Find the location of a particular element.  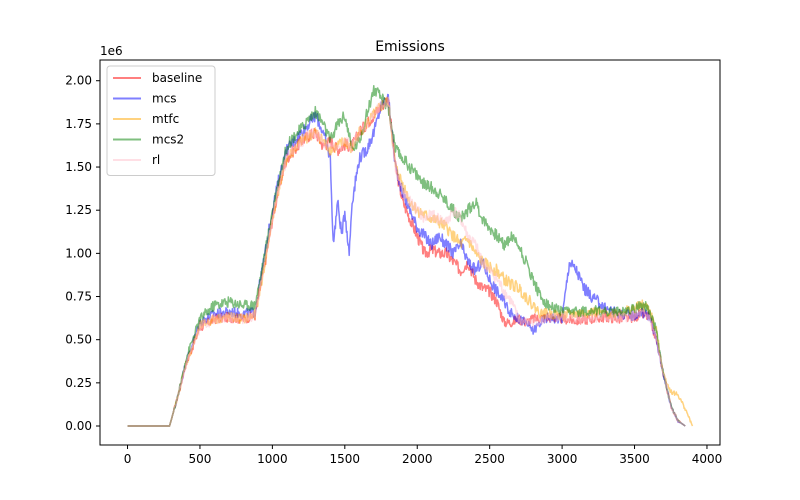

legend: baseline mcs mtfc mcs2 rl is located at coordinates (161, 120).